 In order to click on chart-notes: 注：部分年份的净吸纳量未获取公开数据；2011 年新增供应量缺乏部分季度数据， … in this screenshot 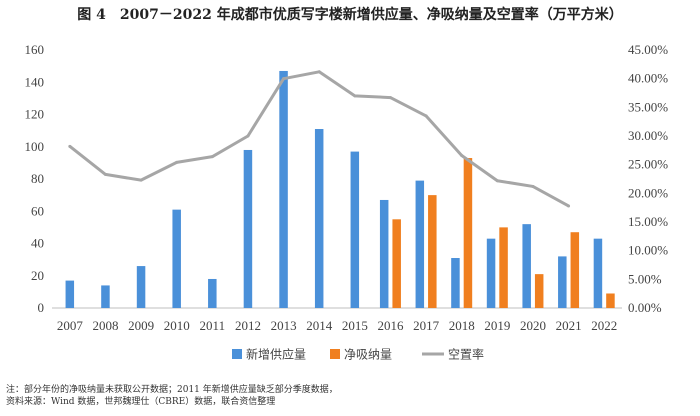, I will do `click(172, 396)`.